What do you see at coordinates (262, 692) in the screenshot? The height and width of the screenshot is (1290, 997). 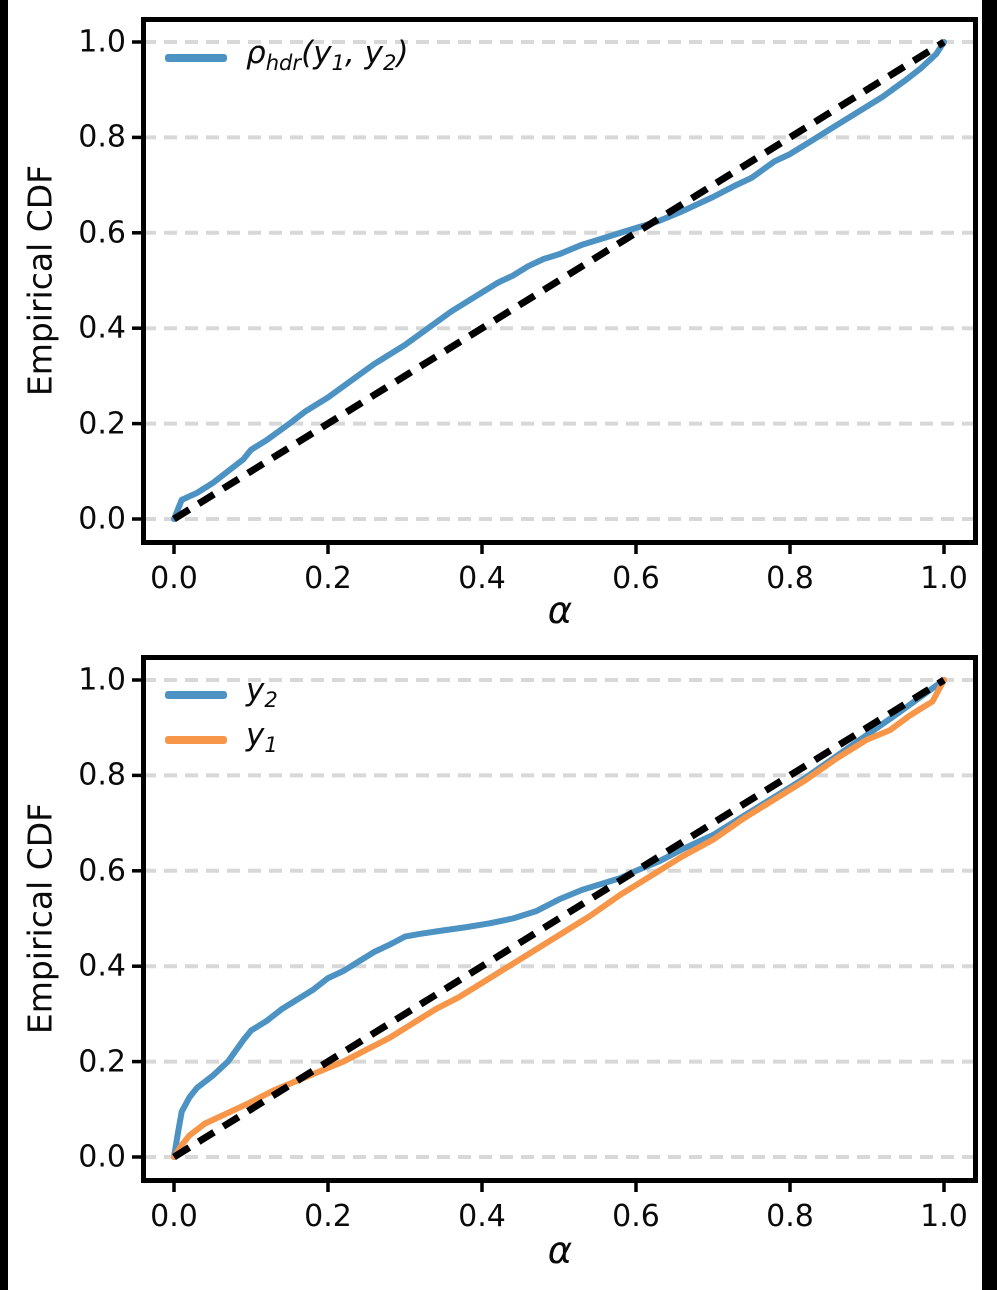 I see `legend-label: y2` at bounding box center [262, 692].